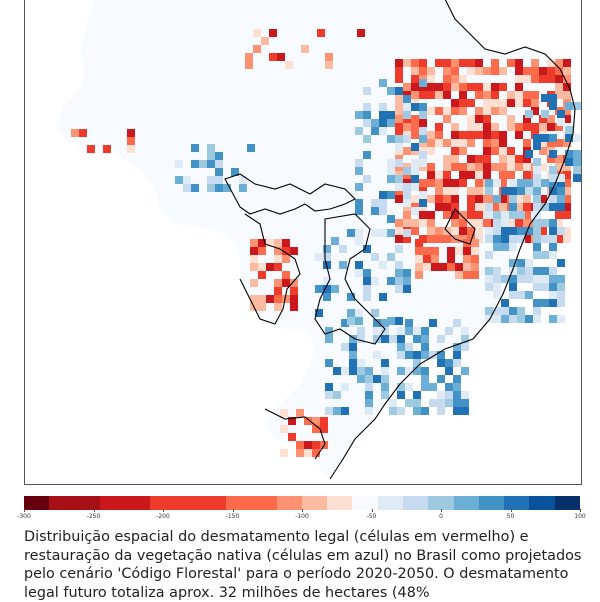  What do you see at coordinates (302, 516) in the screenshot?
I see `legend-tick-label: -100` at bounding box center [302, 516].